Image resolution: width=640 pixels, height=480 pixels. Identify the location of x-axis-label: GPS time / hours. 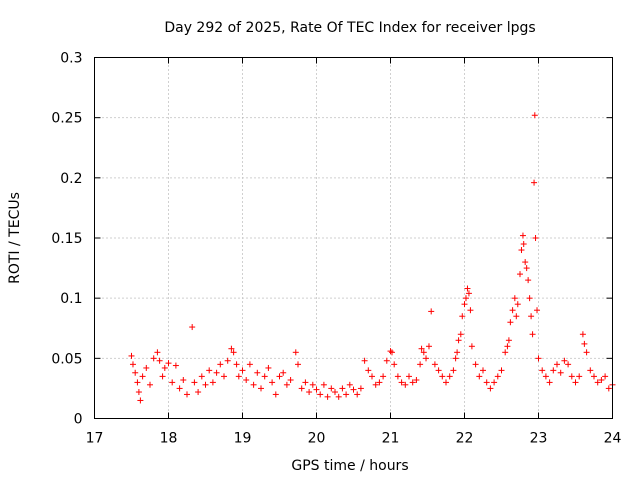
(349, 466).